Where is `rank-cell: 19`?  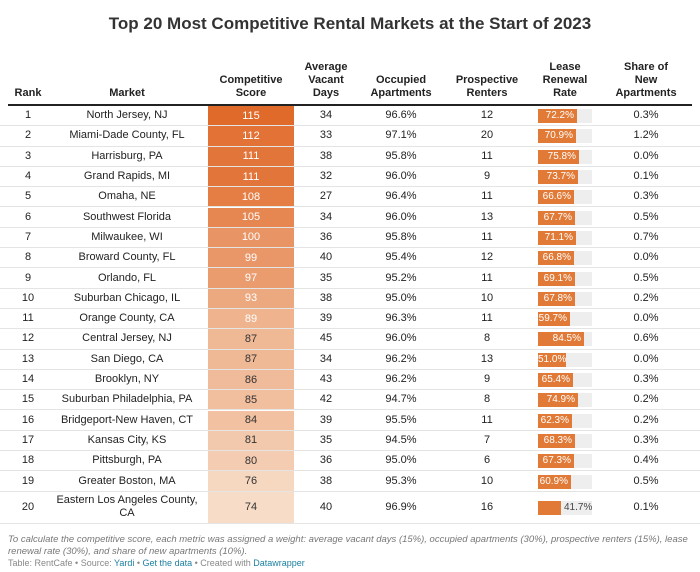 rank-cell: 19 is located at coordinates (28, 480).